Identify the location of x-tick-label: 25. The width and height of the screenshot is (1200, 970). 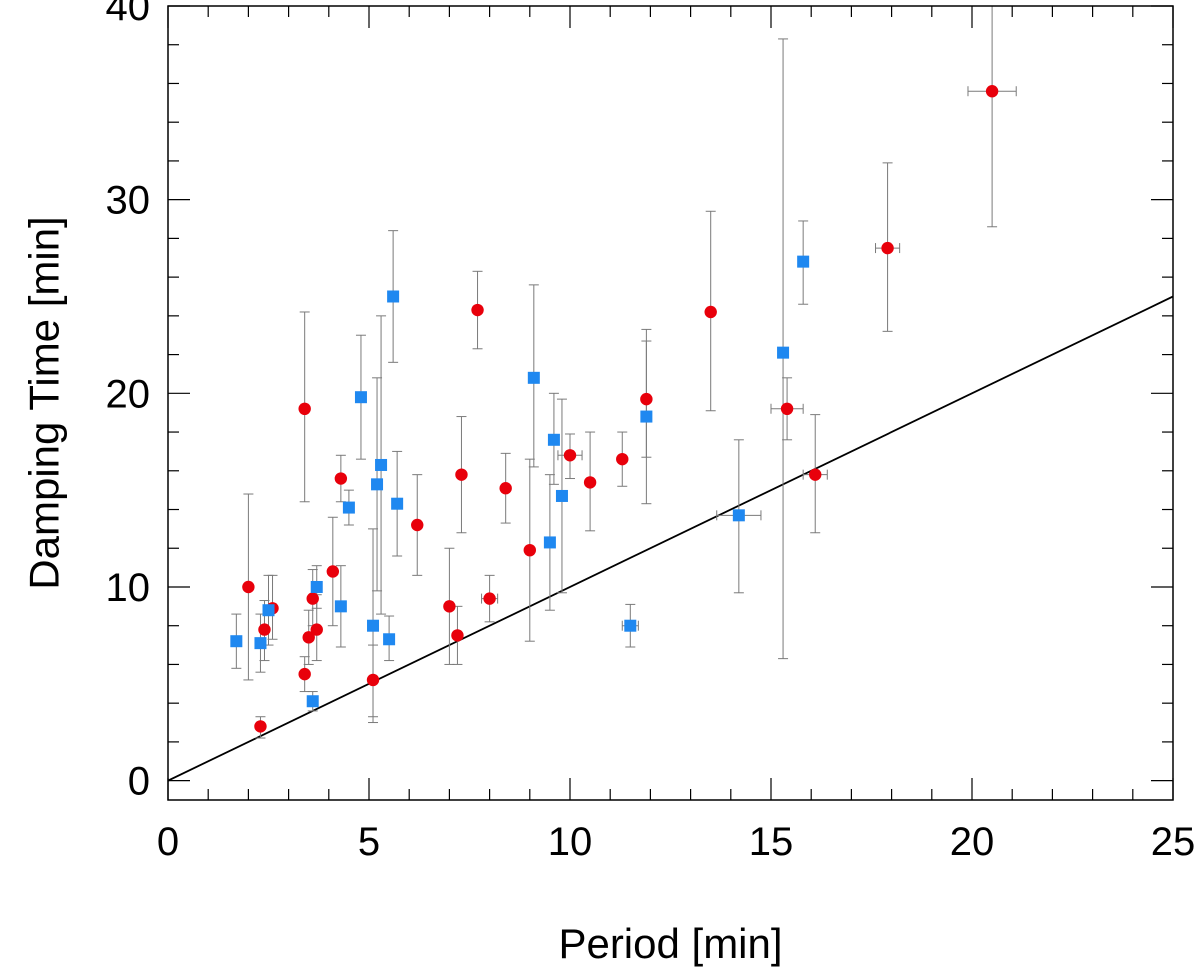
(1173, 842).